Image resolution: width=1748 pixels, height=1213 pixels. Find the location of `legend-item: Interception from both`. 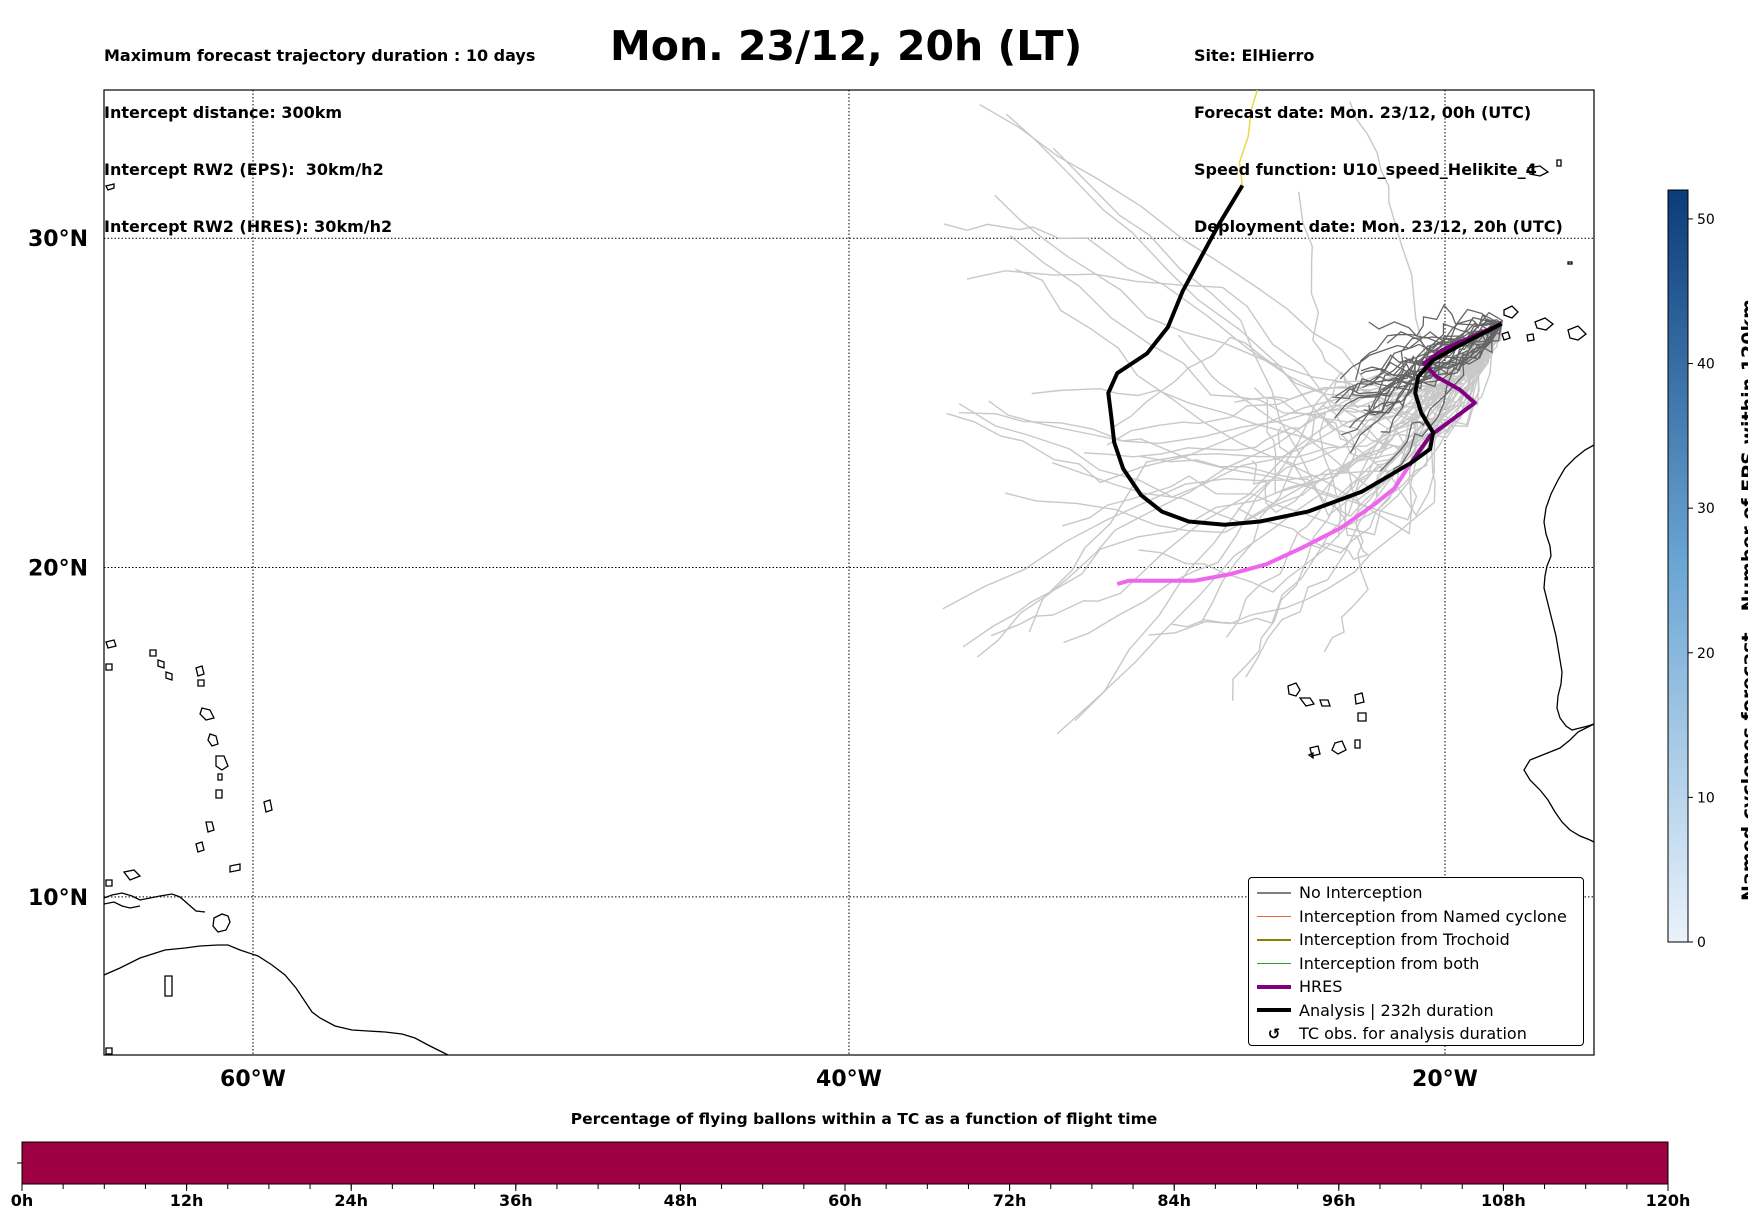

legend-item: Interception from both is located at coordinates (1416, 964).